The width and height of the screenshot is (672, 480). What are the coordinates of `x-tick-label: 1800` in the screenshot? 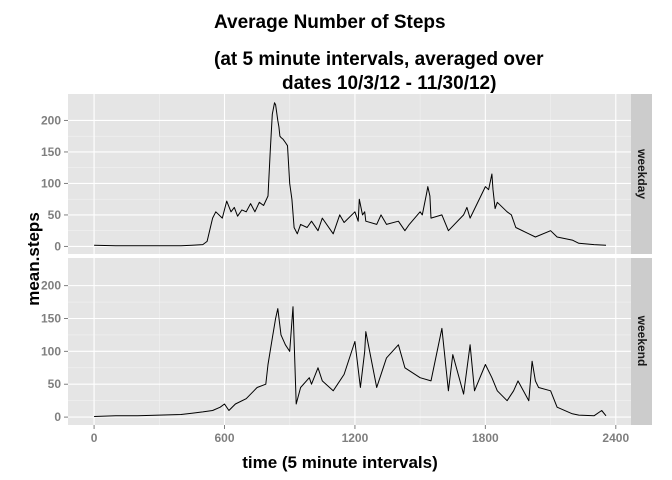 It's located at (485, 438).